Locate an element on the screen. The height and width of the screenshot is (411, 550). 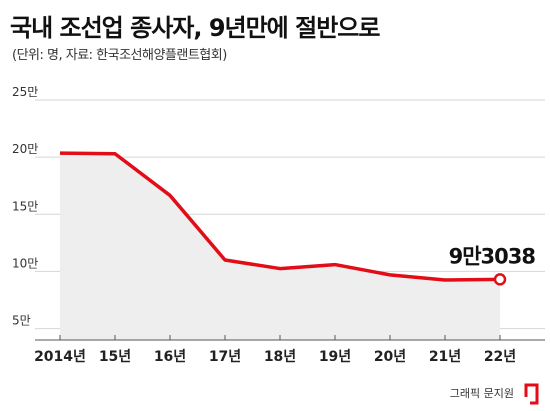
y-tick-label: 10만 is located at coordinates (25, 263).